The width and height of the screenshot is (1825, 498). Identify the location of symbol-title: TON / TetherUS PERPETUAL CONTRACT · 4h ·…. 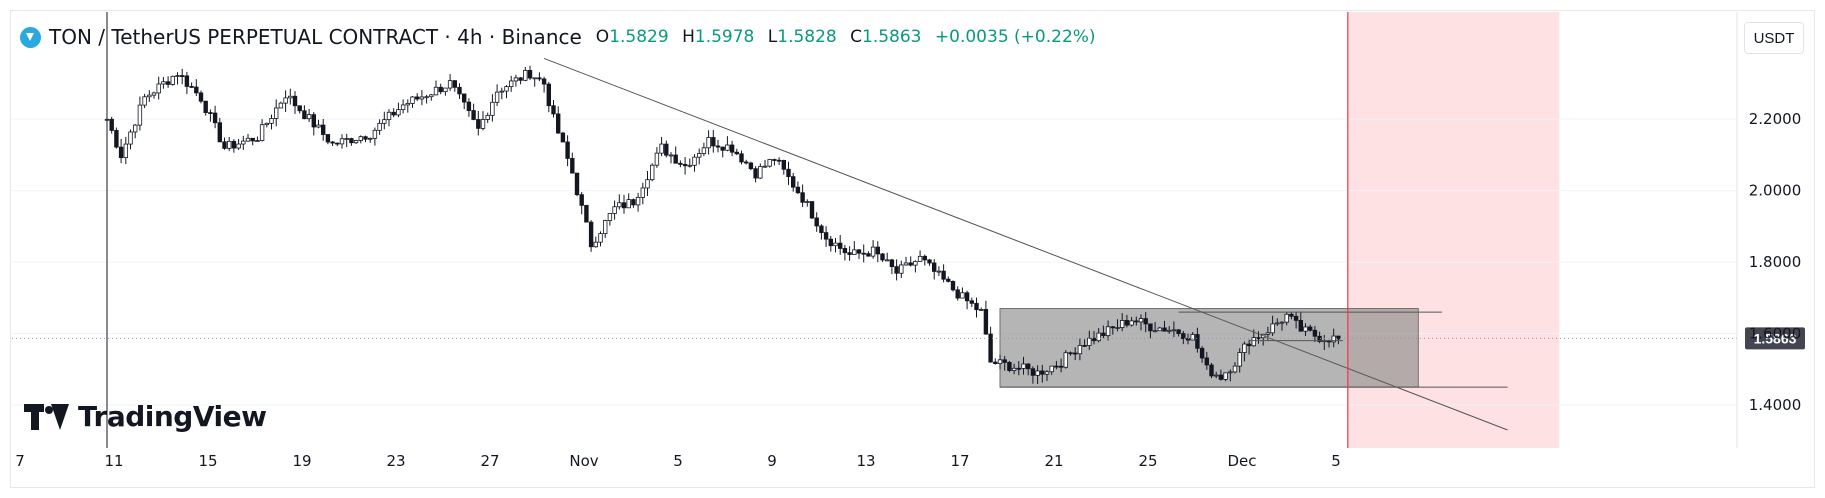
(315, 37).